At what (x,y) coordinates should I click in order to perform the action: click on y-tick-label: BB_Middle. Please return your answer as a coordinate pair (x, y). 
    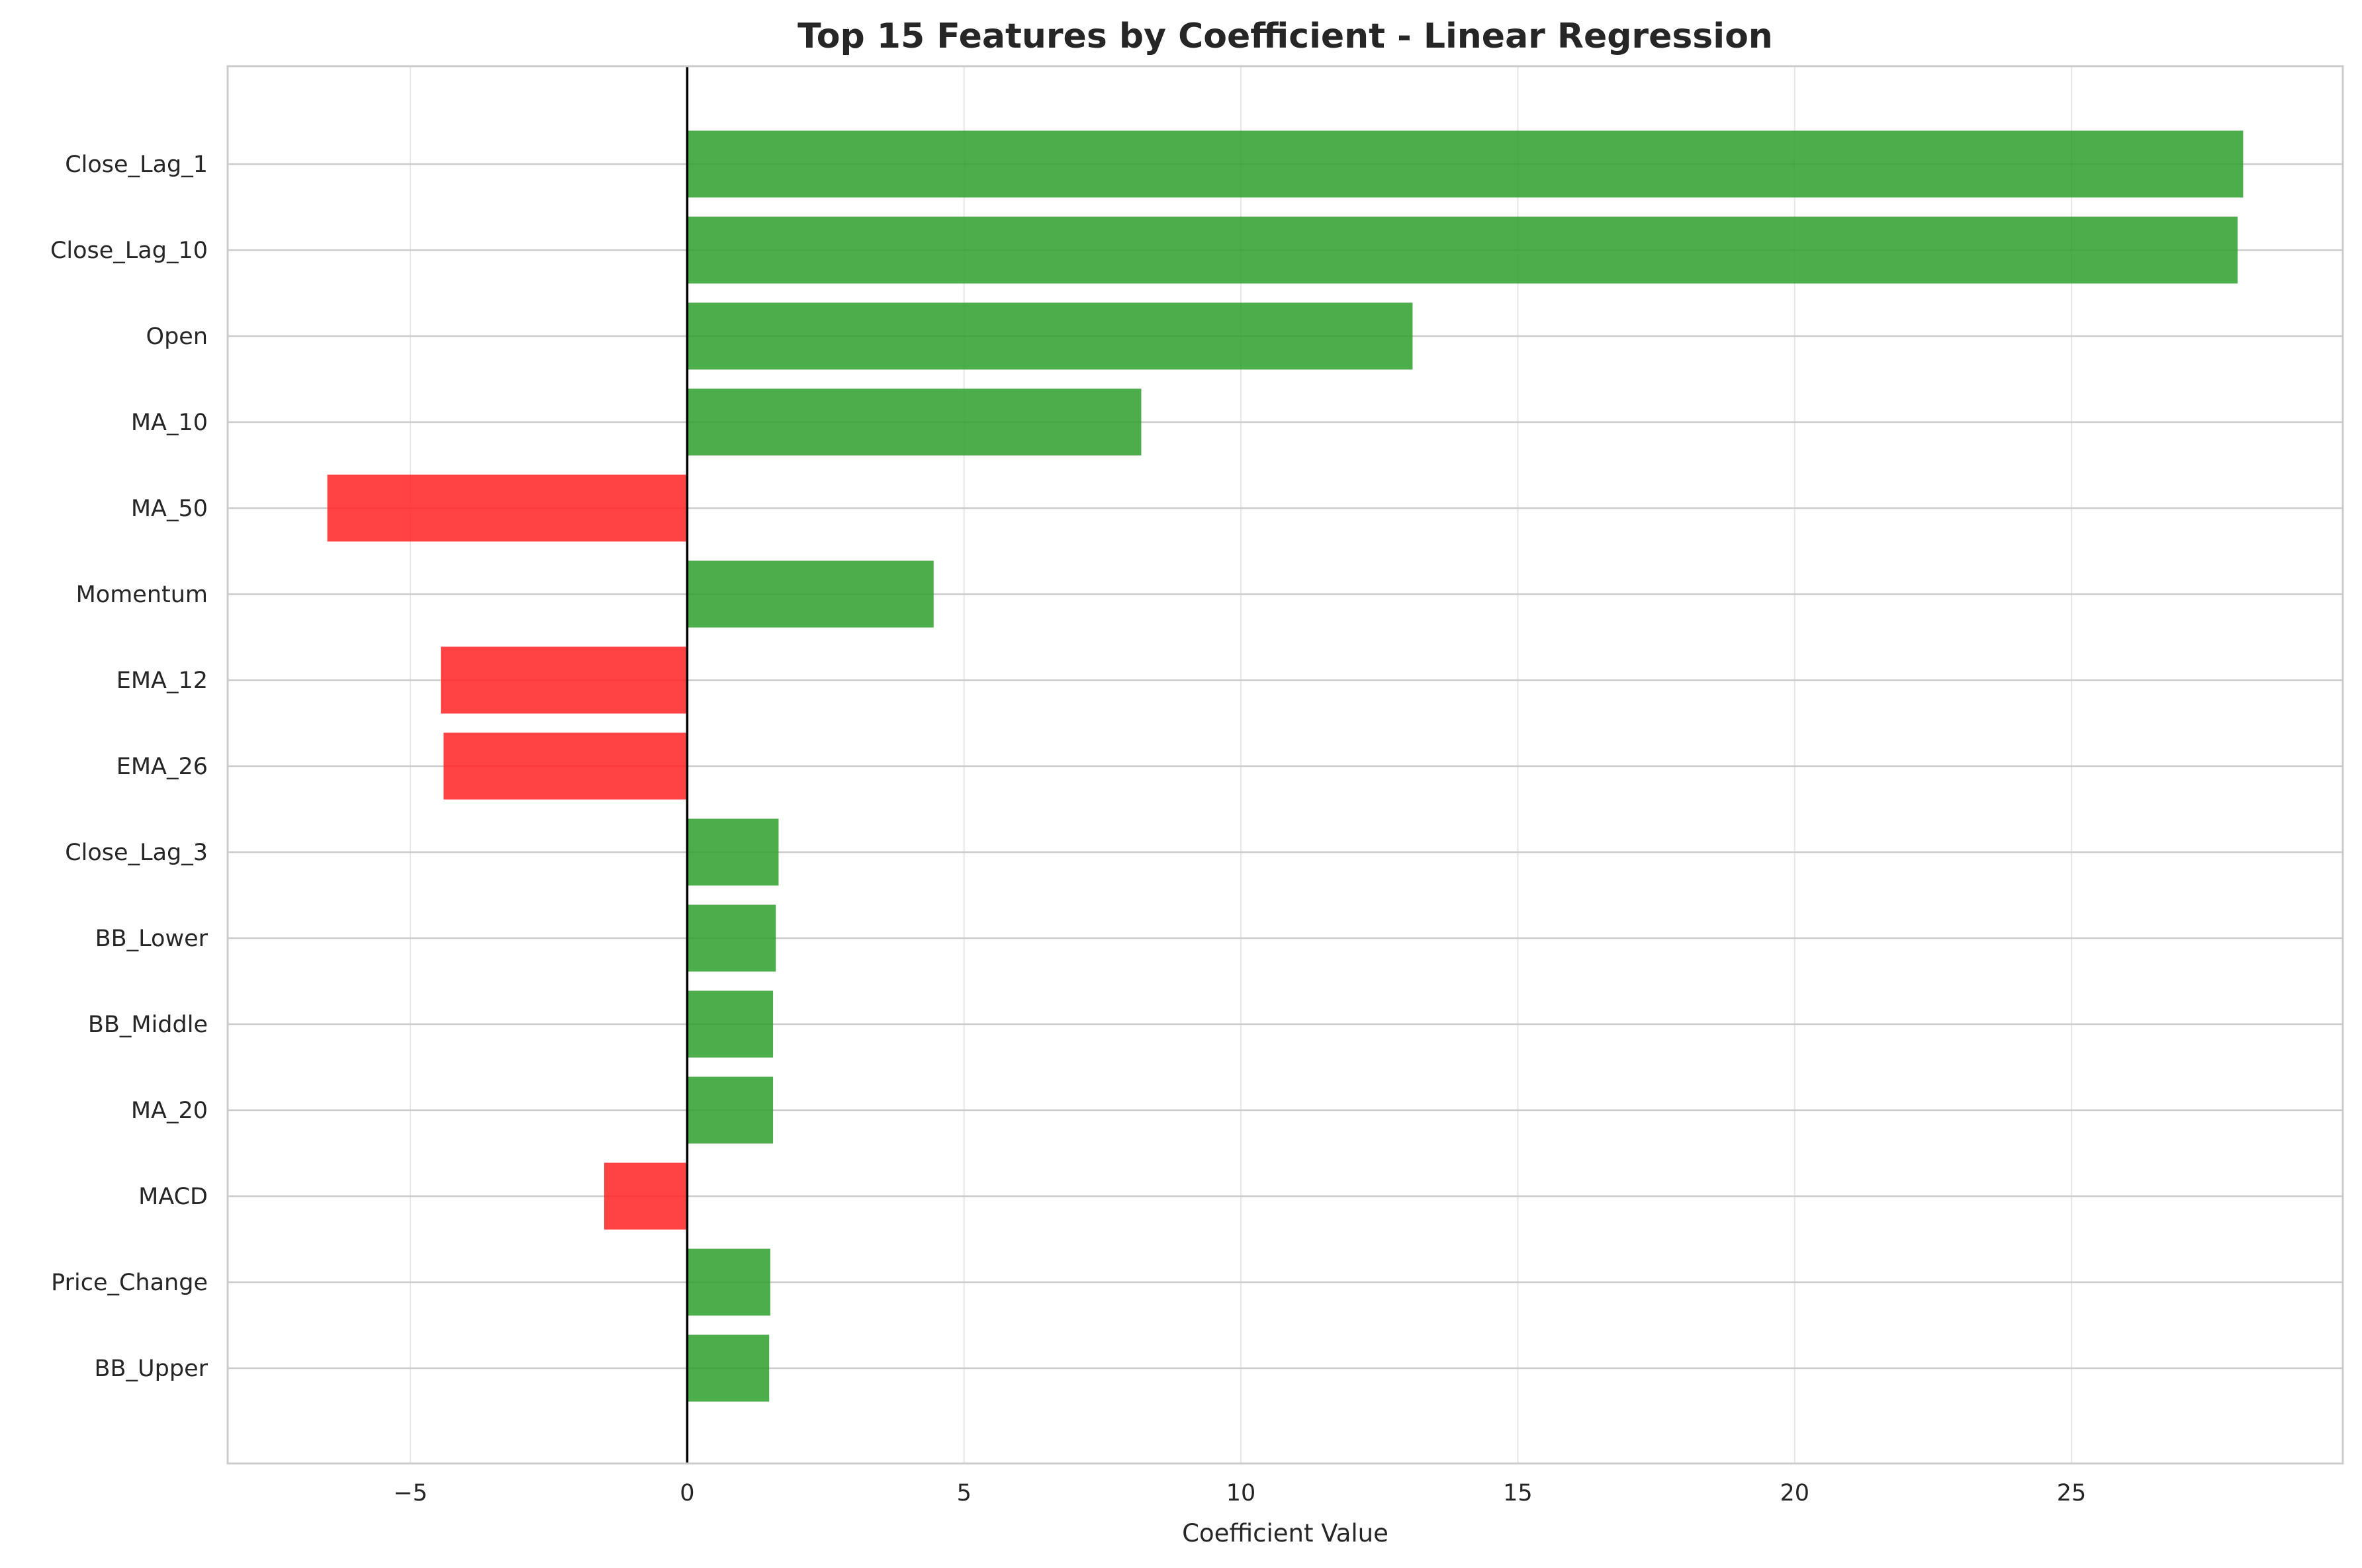
    Looking at the image, I should click on (148, 1025).